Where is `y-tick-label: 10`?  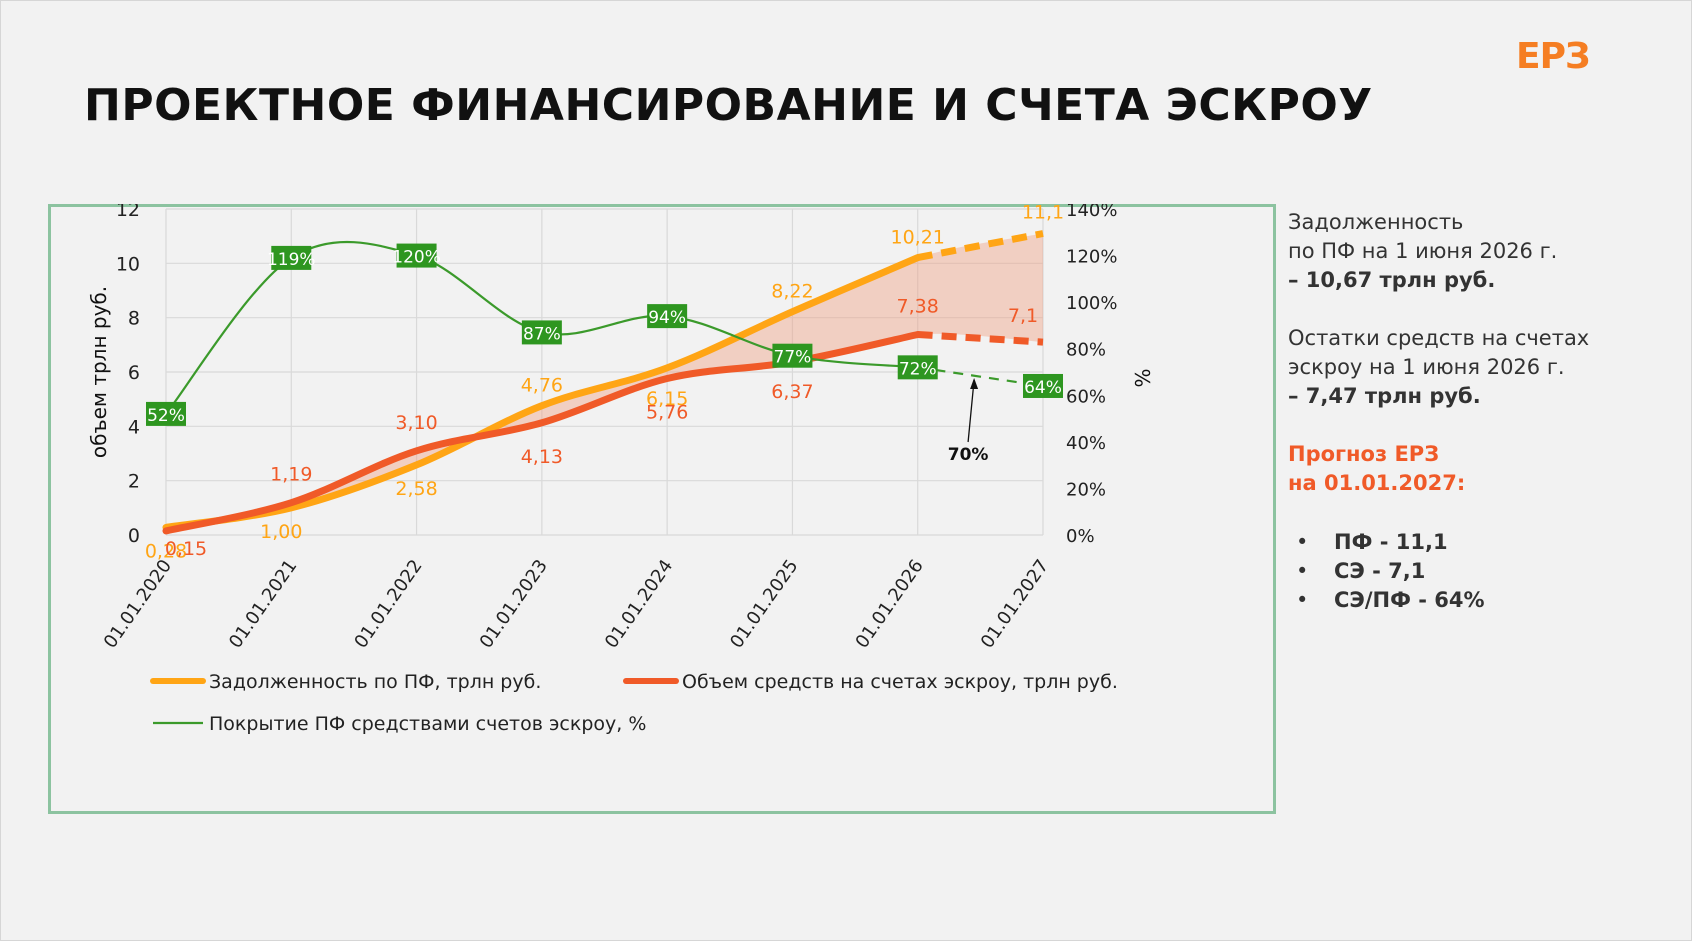 y-tick-label: 10 is located at coordinates (128, 264).